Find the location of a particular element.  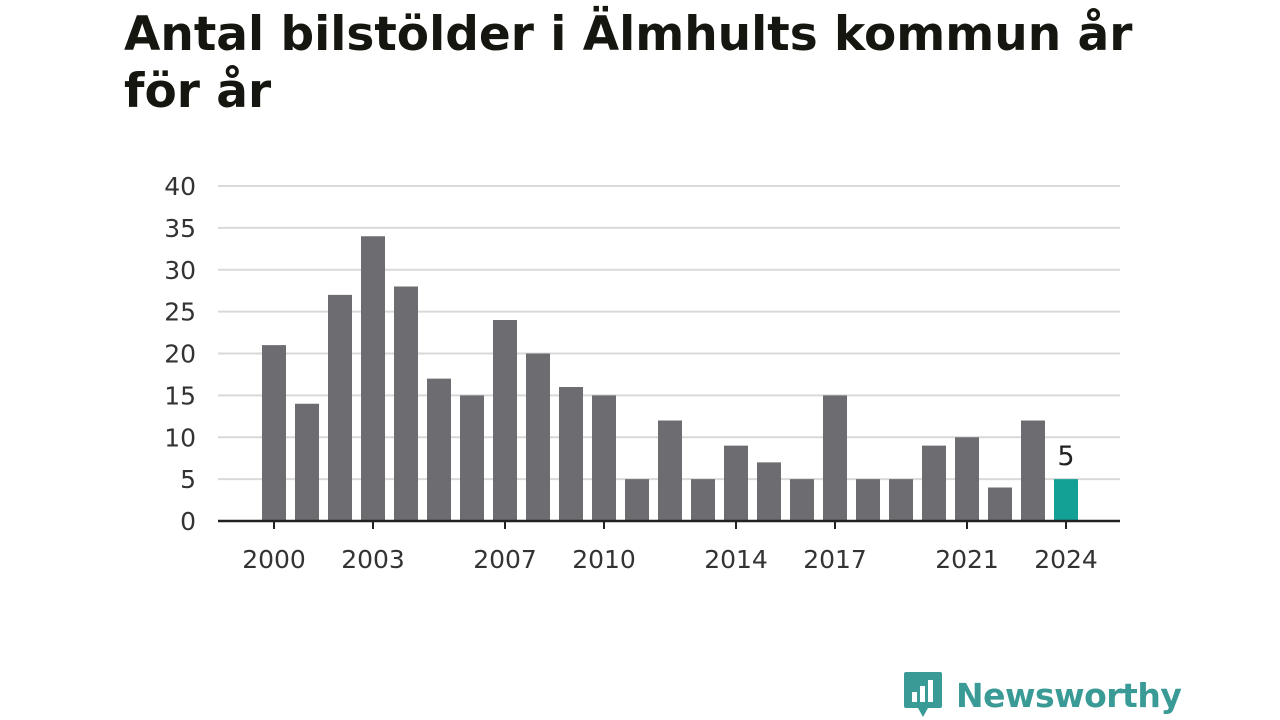

y-tick-label: 20 is located at coordinates (180, 354).